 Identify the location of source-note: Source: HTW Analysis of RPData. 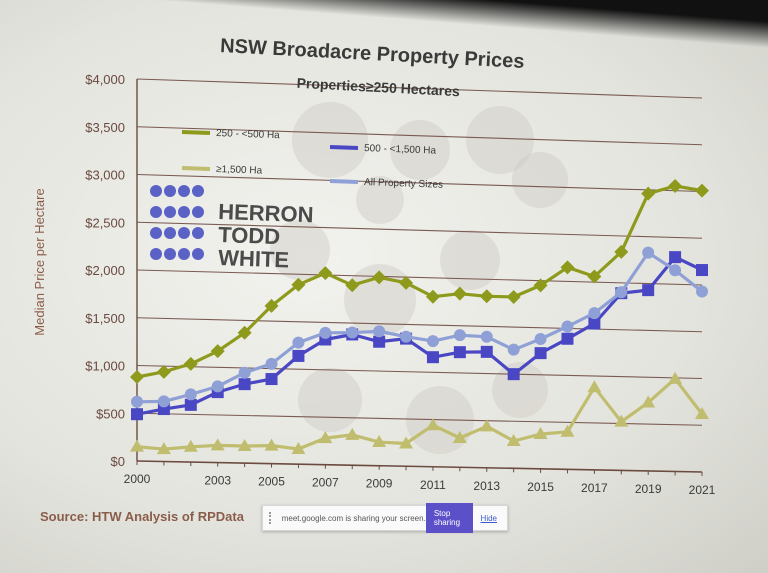
(142, 516).